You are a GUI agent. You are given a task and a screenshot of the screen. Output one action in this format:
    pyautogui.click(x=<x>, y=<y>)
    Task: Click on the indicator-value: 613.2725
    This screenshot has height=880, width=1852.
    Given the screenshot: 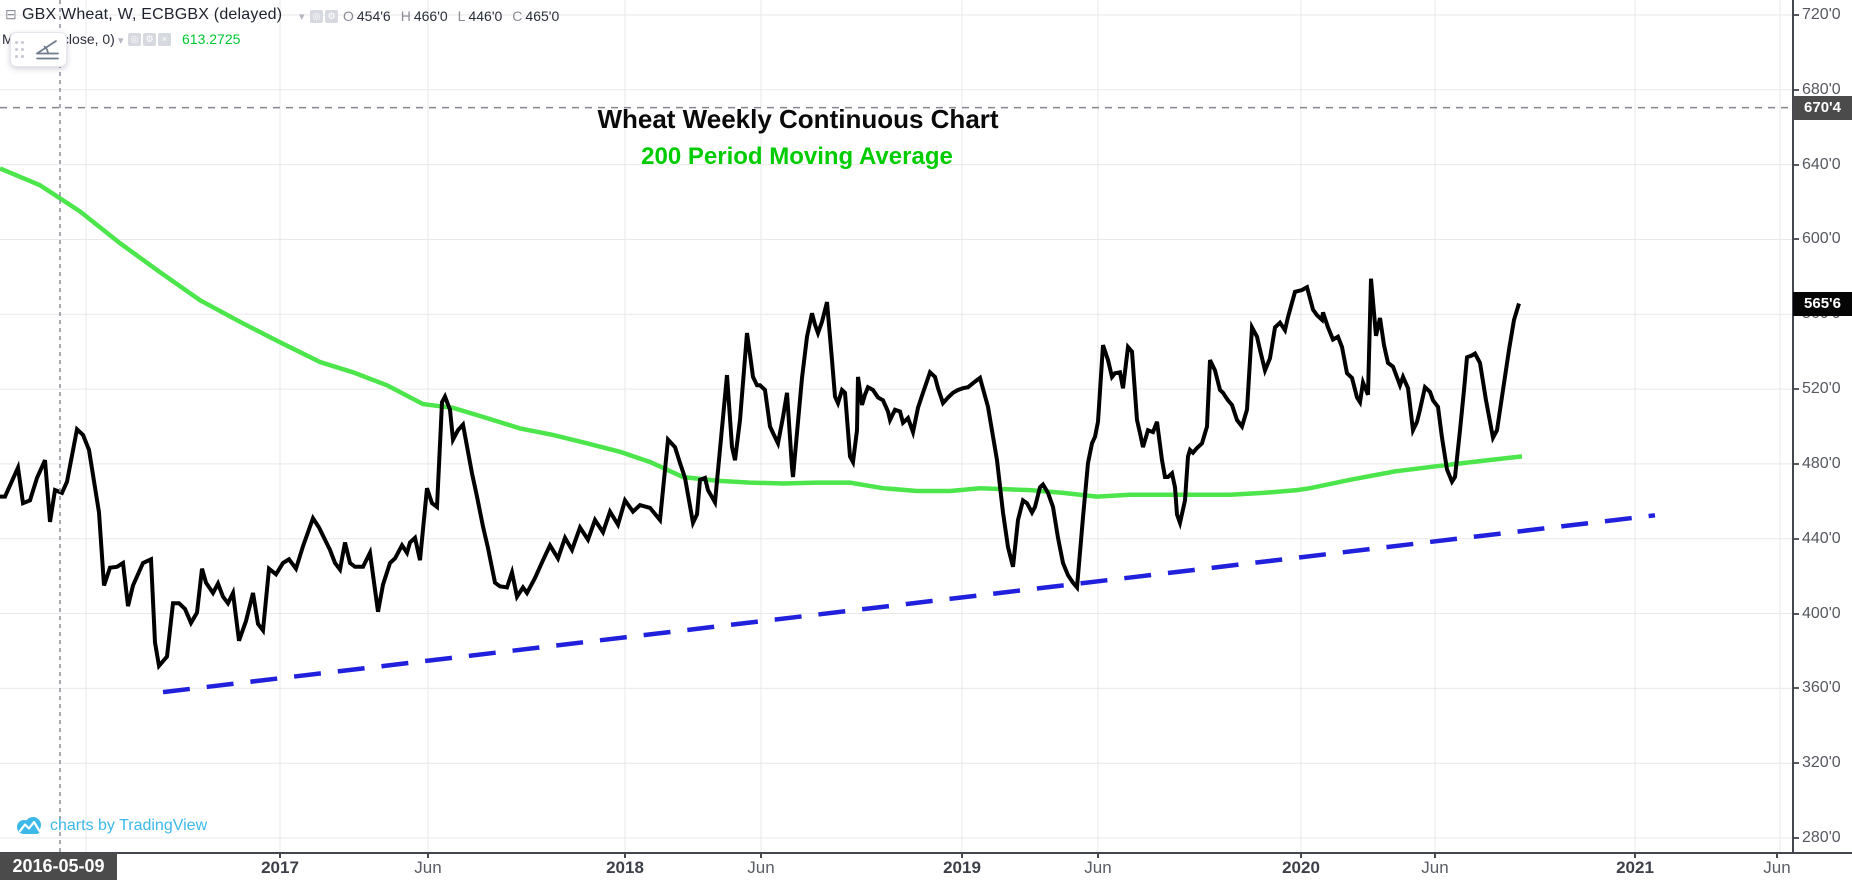 What is the action you would take?
    pyautogui.click(x=211, y=39)
    